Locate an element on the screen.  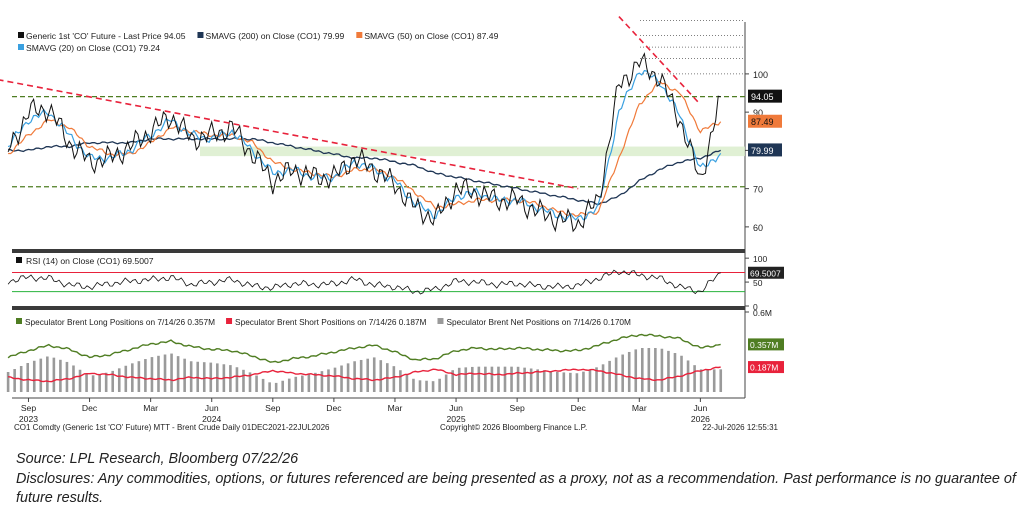
legend-entry: SMAVG (200) on Close (CO1) 79.99 is located at coordinates (274, 36).